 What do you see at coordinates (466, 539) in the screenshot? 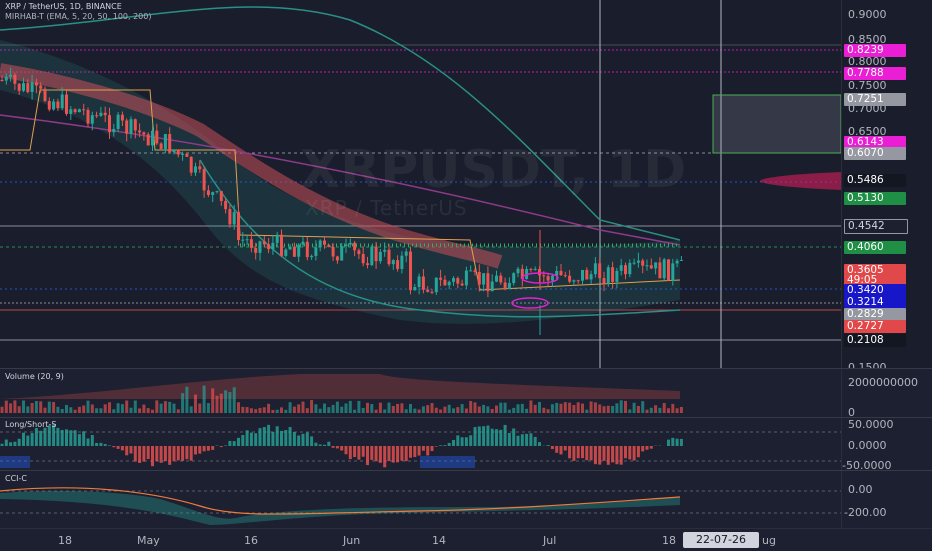
I see `time-axis: 18 May 16 Jun 14 Jul 18 22-07-26 ug` at bounding box center [466, 539].